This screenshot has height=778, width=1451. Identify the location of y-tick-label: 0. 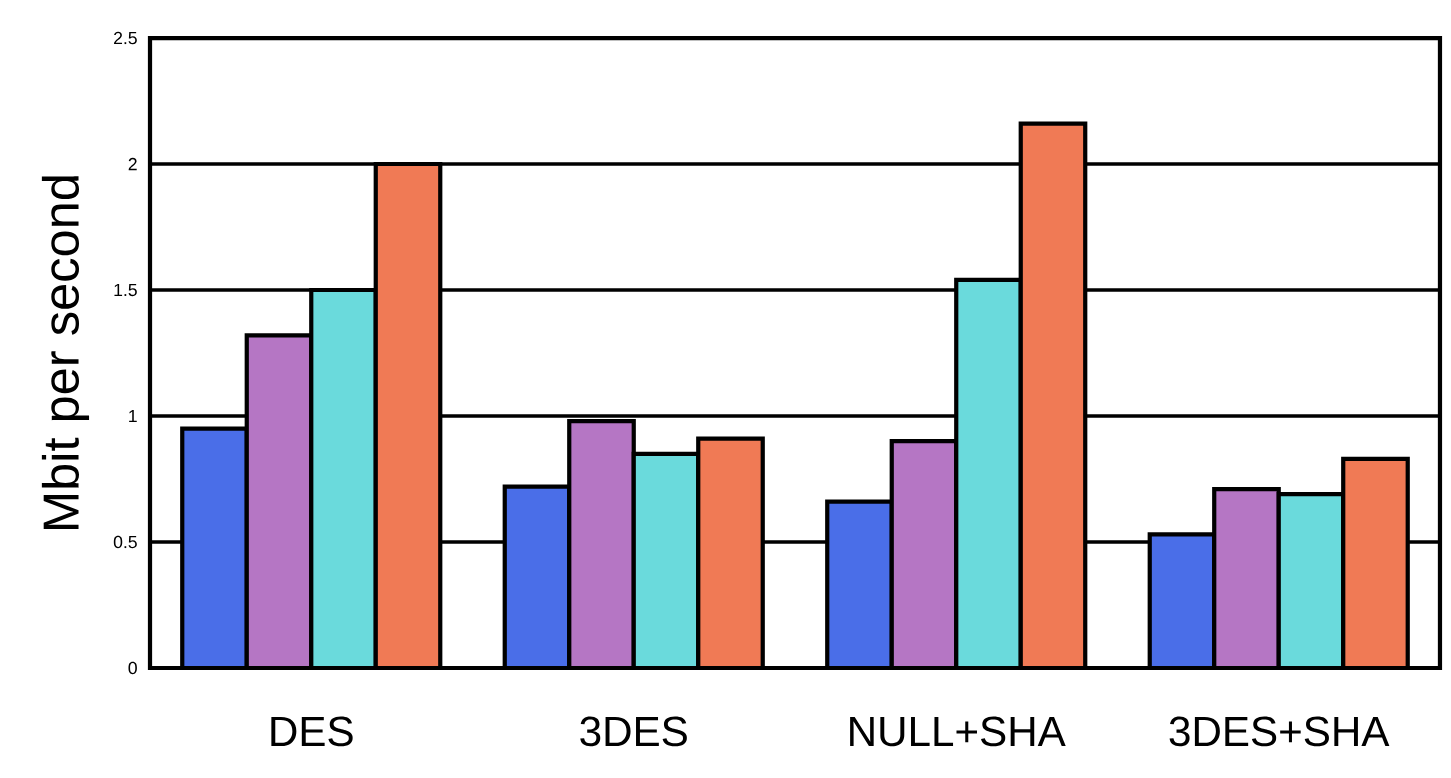
(132, 668).